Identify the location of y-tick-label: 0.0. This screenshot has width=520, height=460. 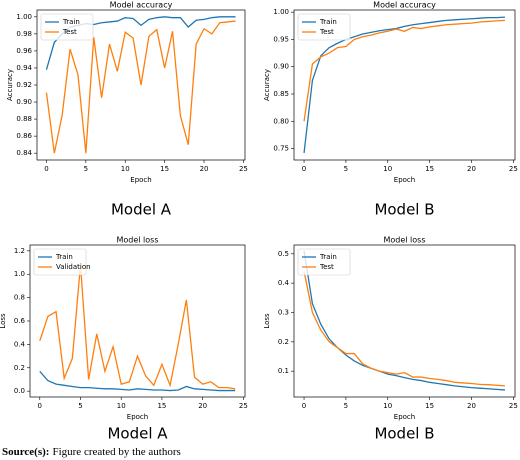
(19, 391).